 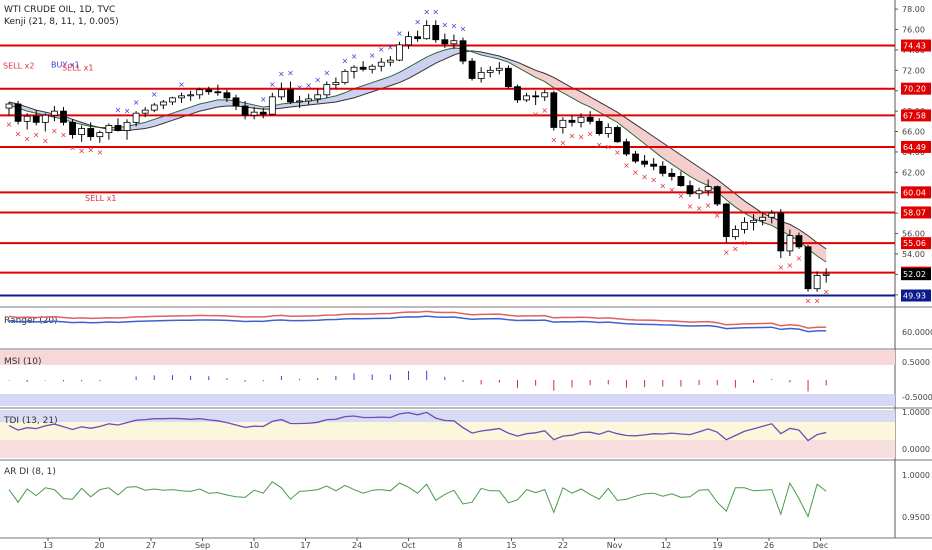 I want to click on time-tick-label: 22, so click(x=563, y=545).